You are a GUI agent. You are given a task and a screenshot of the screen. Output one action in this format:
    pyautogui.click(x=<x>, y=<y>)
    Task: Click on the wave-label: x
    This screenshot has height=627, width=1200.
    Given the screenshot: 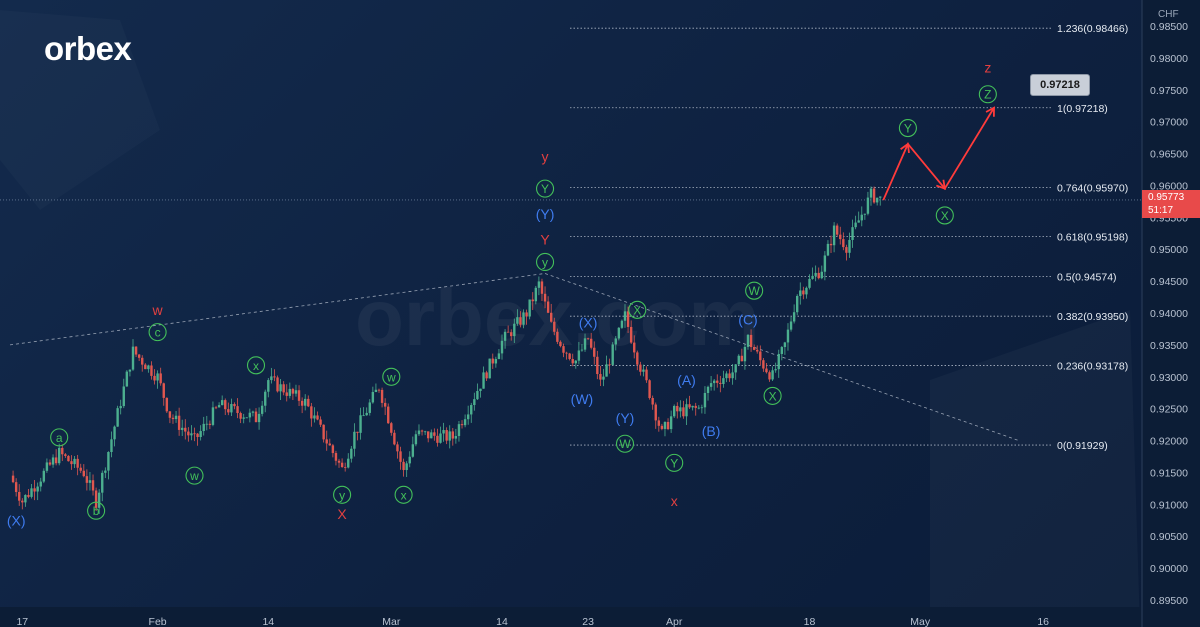 What is the action you would take?
    pyautogui.click(x=256, y=366)
    